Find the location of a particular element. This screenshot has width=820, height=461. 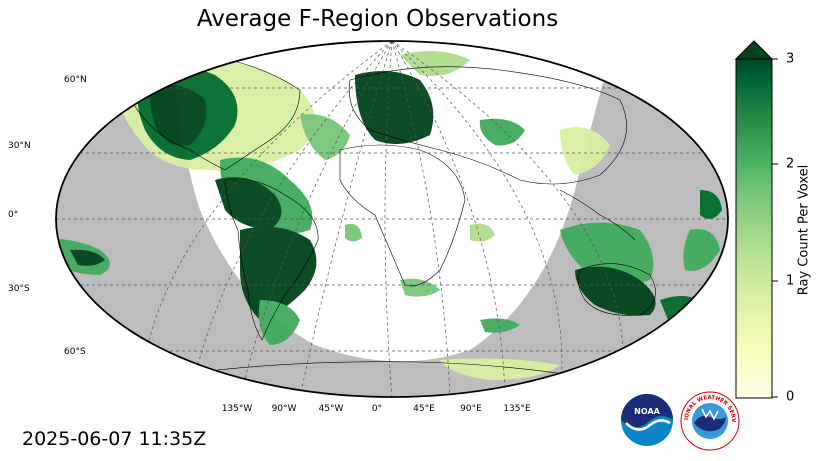

colorbar-label: Ray Count Per Voxel is located at coordinates (804, 230).